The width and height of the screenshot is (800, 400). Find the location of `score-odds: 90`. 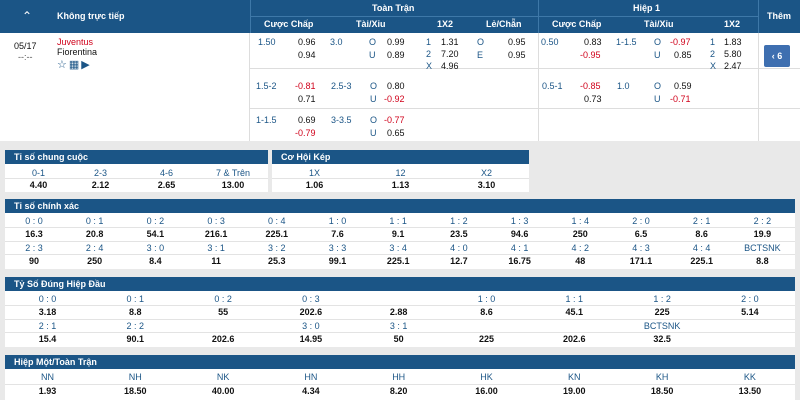

score-odds: 90 is located at coordinates (33, 261).